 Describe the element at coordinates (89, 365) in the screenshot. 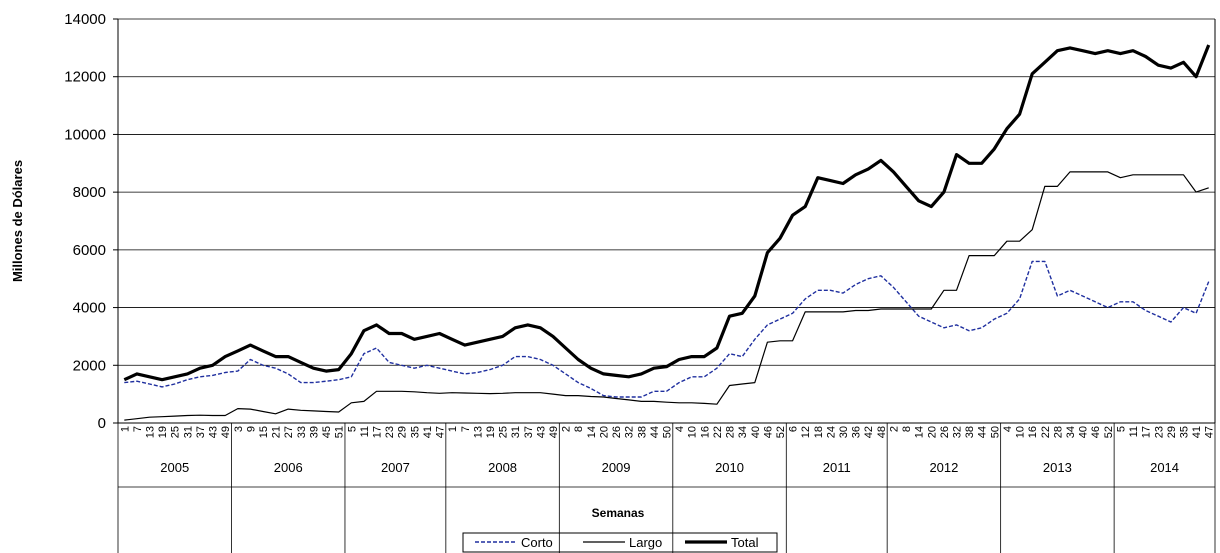

I see `y-tick-label: 2000` at that location.